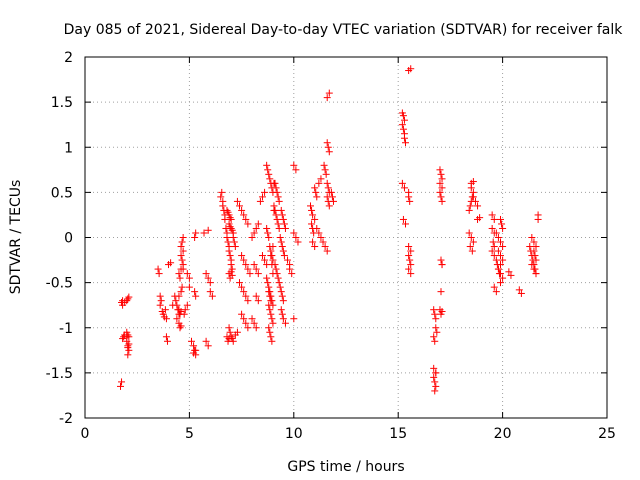 This screenshot has height=480, width=640. What do you see at coordinates (62, 193) in the screenshot?
I see `y-tick-label: 0.5` at bounding box center [62, 193].